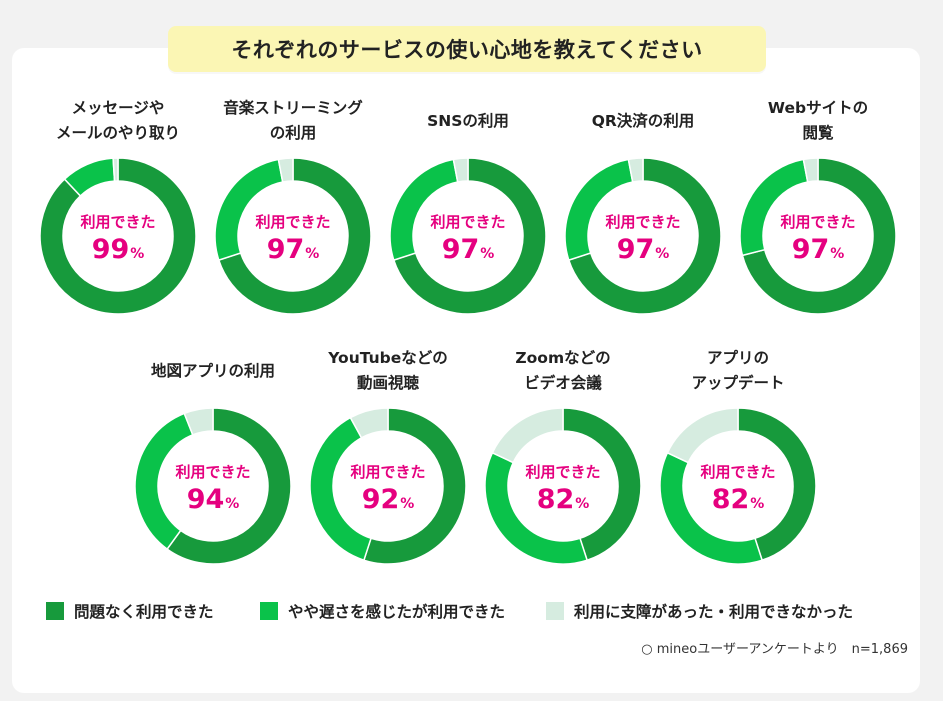 This screenshot has width=943, height=701. I want to click on donut-label: アプリの アップデート, so click(738, 370).